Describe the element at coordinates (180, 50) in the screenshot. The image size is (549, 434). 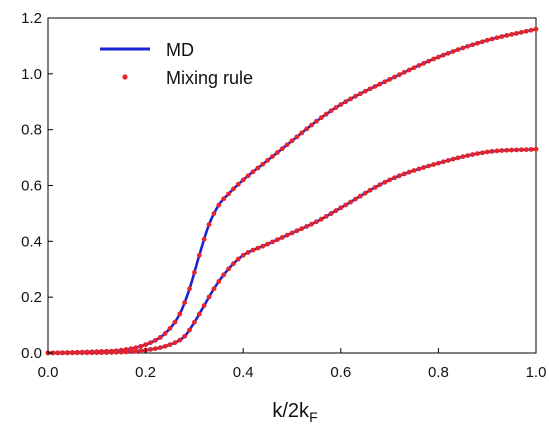
I see `legend-md-label: MD` at that location.